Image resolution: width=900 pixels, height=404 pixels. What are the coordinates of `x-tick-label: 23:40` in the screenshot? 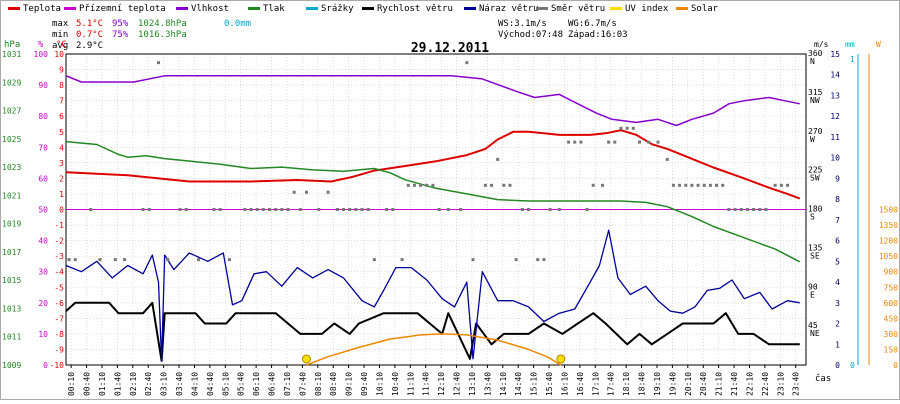 It's located at (796, 384).